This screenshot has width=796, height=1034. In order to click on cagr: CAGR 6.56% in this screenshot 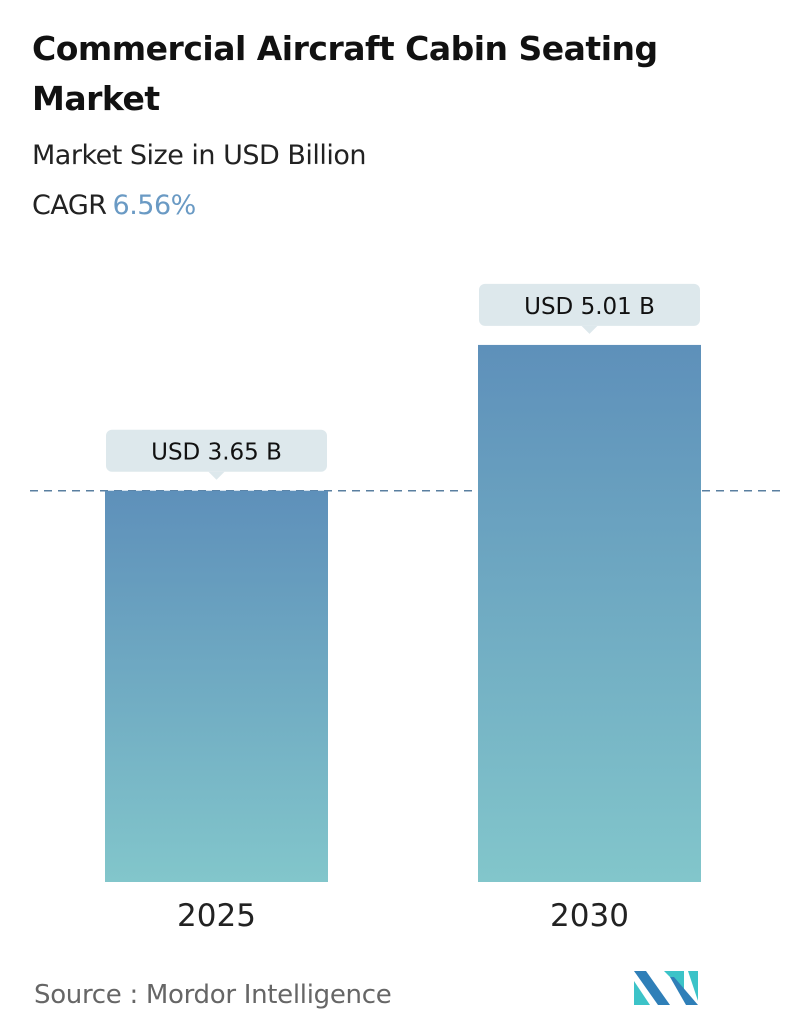, I will do `click(114, 205)`.